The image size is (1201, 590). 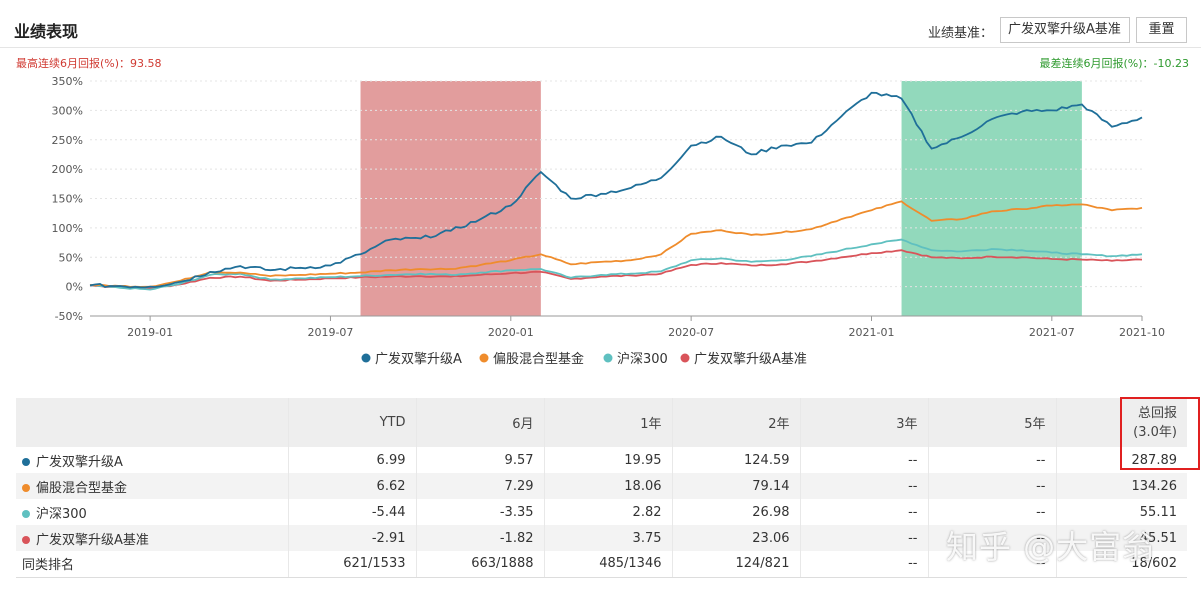 I want to click on x-tick-label: 2019-01, so click(x=150, y=332).